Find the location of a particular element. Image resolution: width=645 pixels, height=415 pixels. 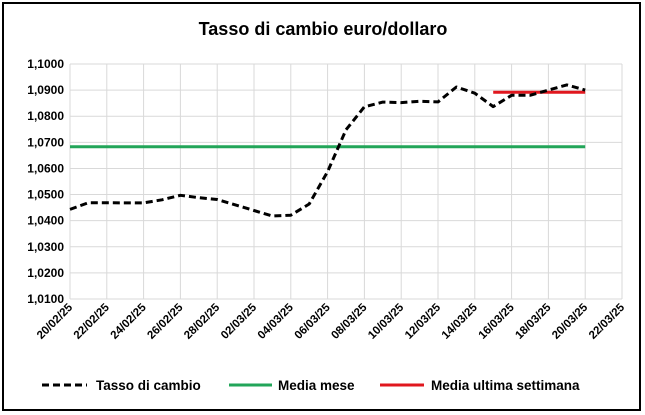

x-tick-label: 16/03/25 is located at coordinates (497, 321).